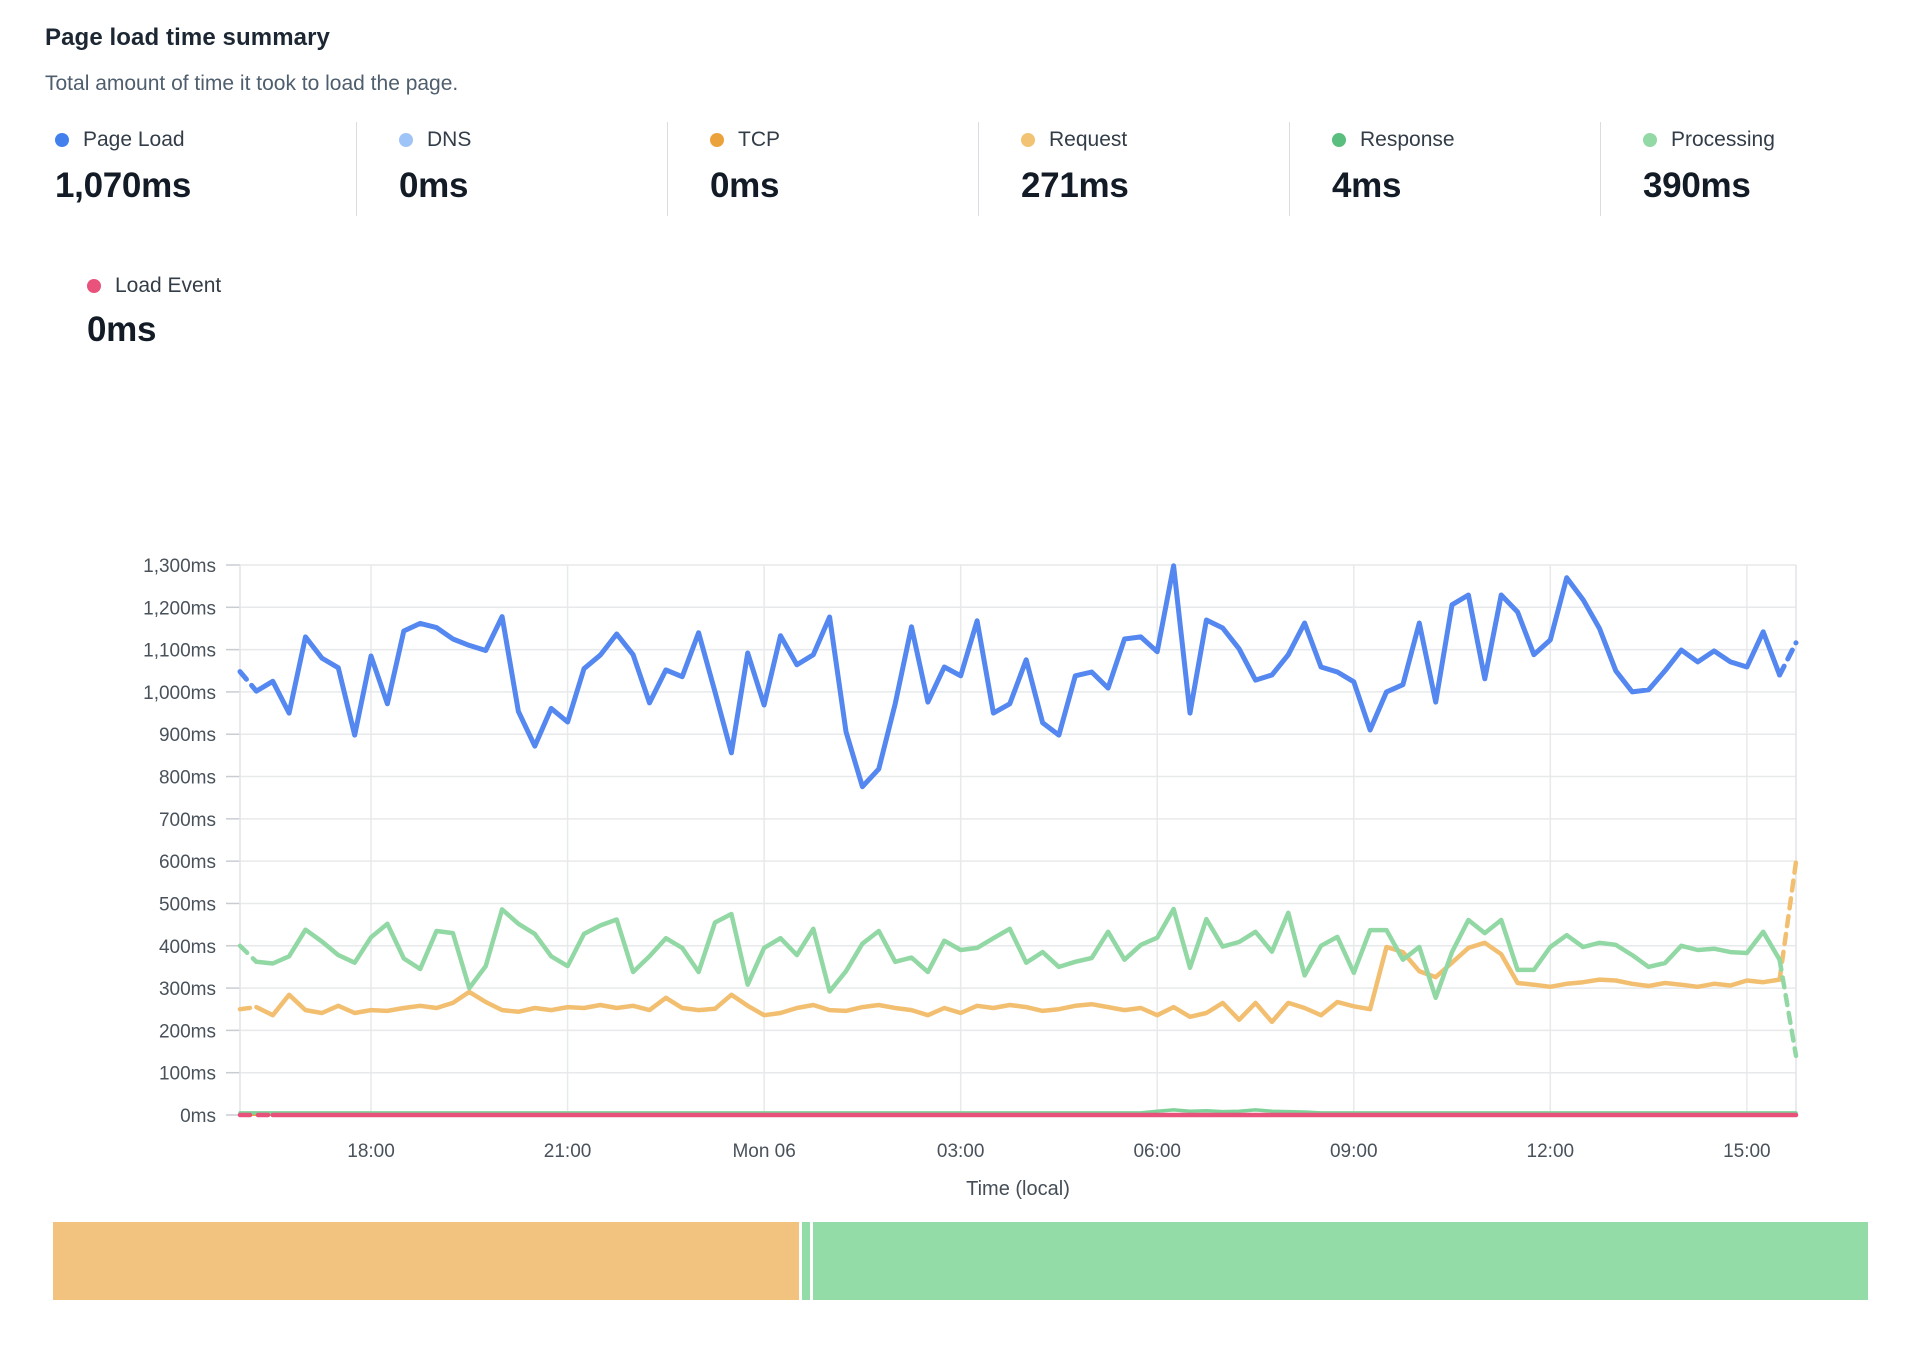 Image resolution: width=1910 pixels, height=1352 pixels. What do you see at coordinates (1354, 1151) in the screenshot?
I see `x-axis-tick-label: 09:00` at bounding box center [1354, 1151].